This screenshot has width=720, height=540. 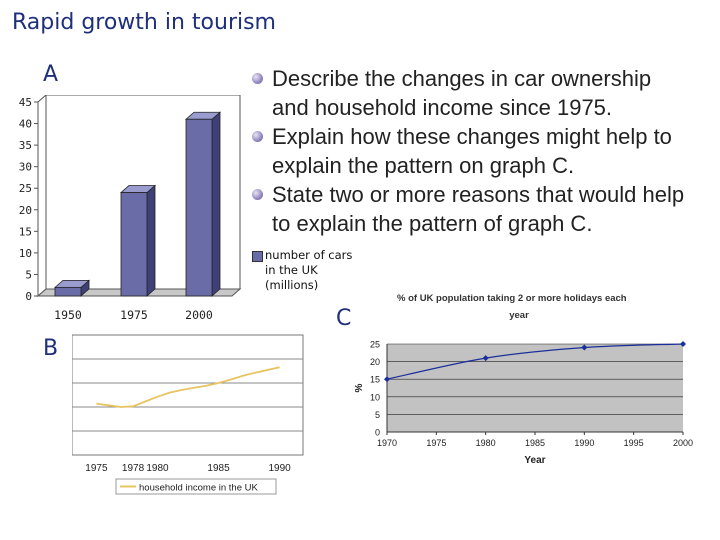 What do you see at coordinates (442, 107) in the screenshot?
I see `question-line-2: and household income since 1975.` at bounding box center [442, 107].